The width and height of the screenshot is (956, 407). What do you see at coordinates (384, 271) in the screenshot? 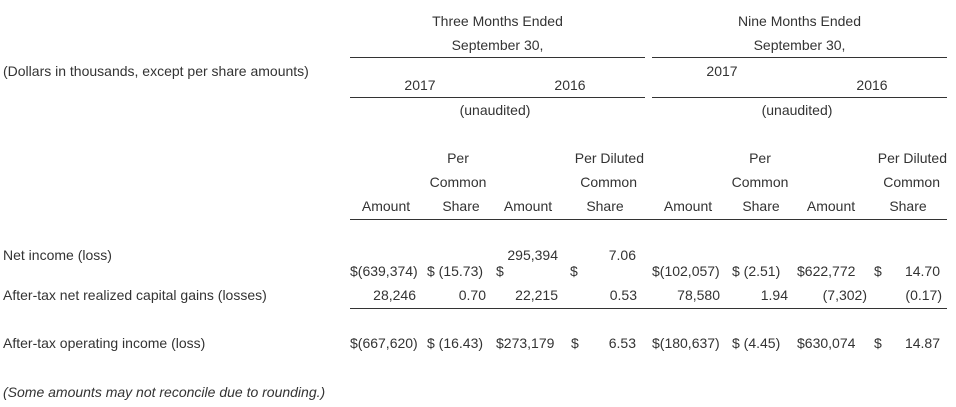
I see `net-income-q2017-amount: $(639,374)` at bounding box center [384, 271].